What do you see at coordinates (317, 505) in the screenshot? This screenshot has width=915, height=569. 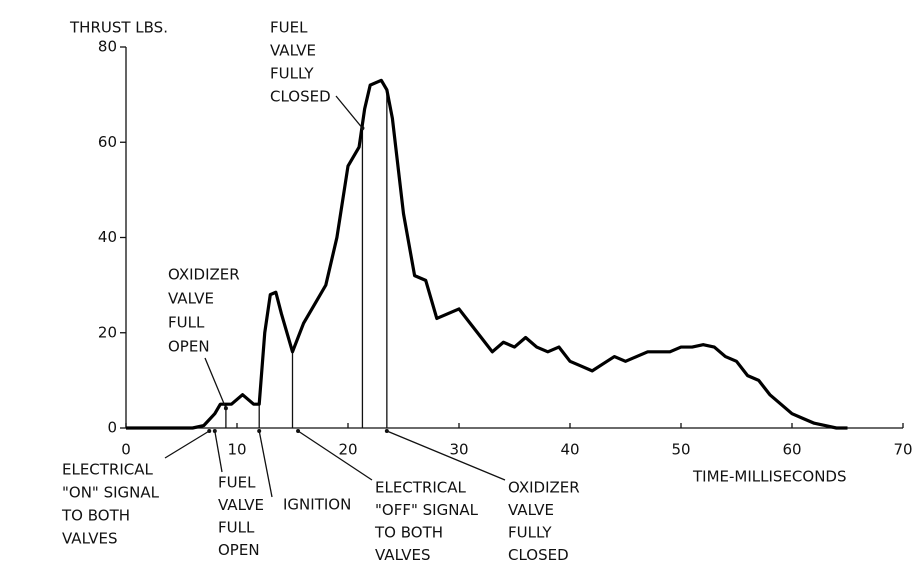 I see `annotation-text: IGNITION` at bounding box center [317, 505].